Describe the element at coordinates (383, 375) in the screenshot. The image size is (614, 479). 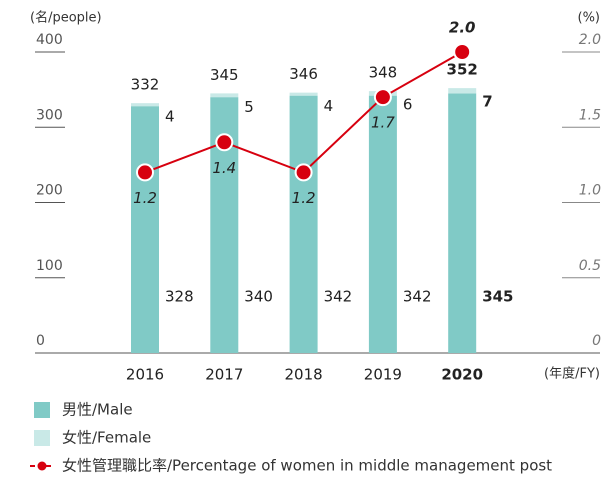
I see `x-tick-label: 2019` at that location.